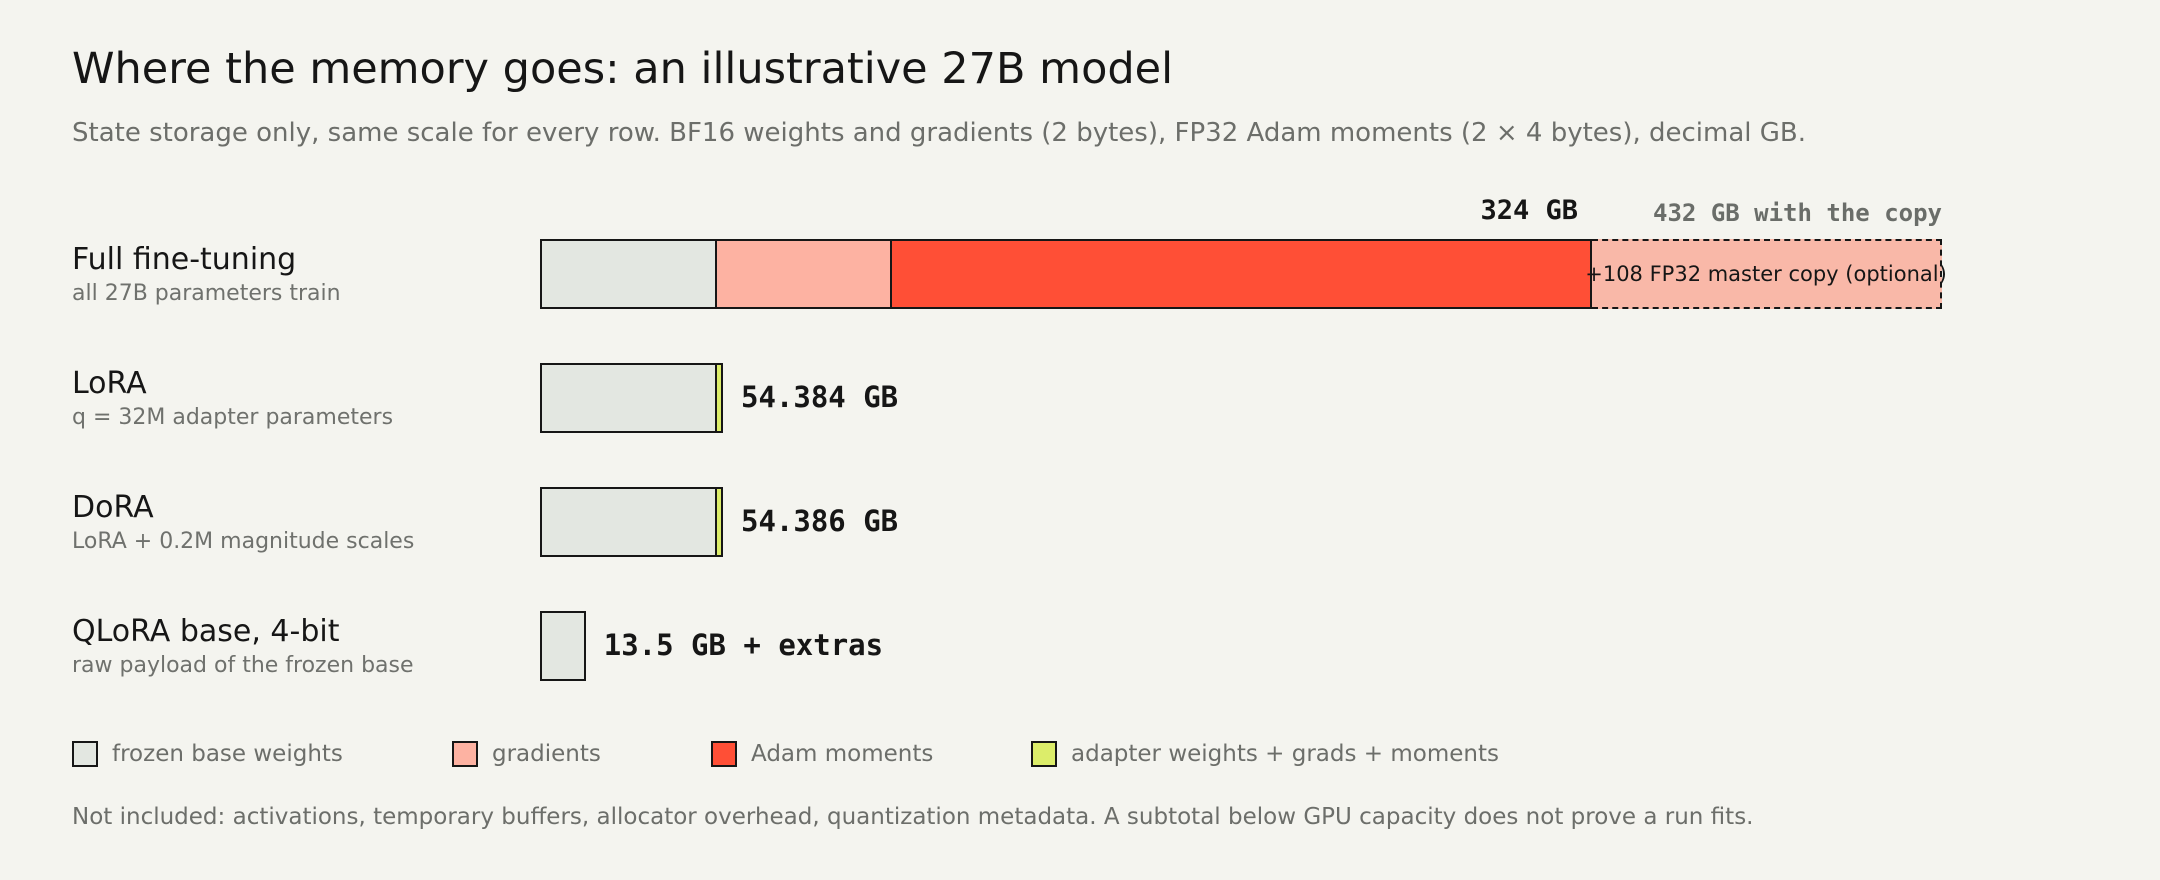 This screenshot has width=2160, height=880. Describe the element at coordinates (803, 274) in the screenshot. I see `bar-segment-gradients` at that location.